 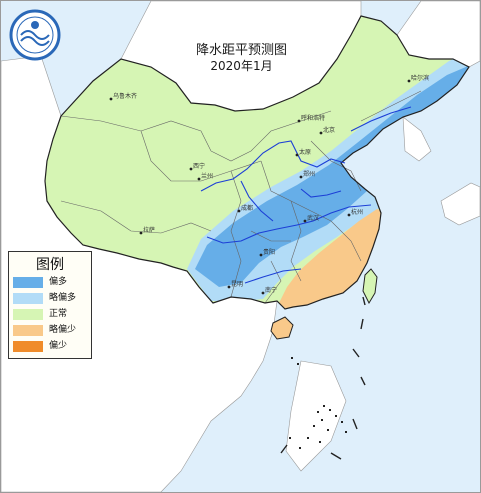 I want to click on city-marker: 兰州, so click(x=205, y=176).